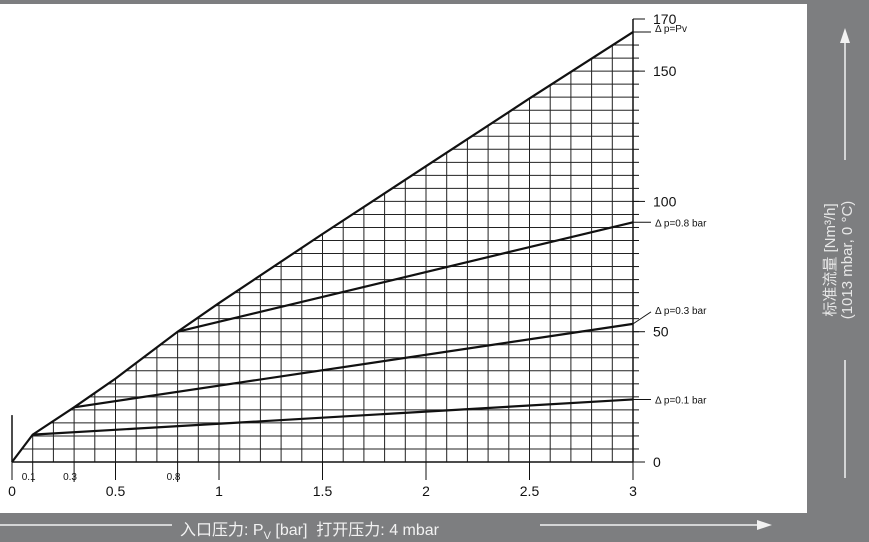 The width and height of the screenshot is (869, 542). What do you see at coordinates (681, 400) in the screenshot?
I see `series-end-label: Δ p=0.1 bar` at bounding box center [681, 400].